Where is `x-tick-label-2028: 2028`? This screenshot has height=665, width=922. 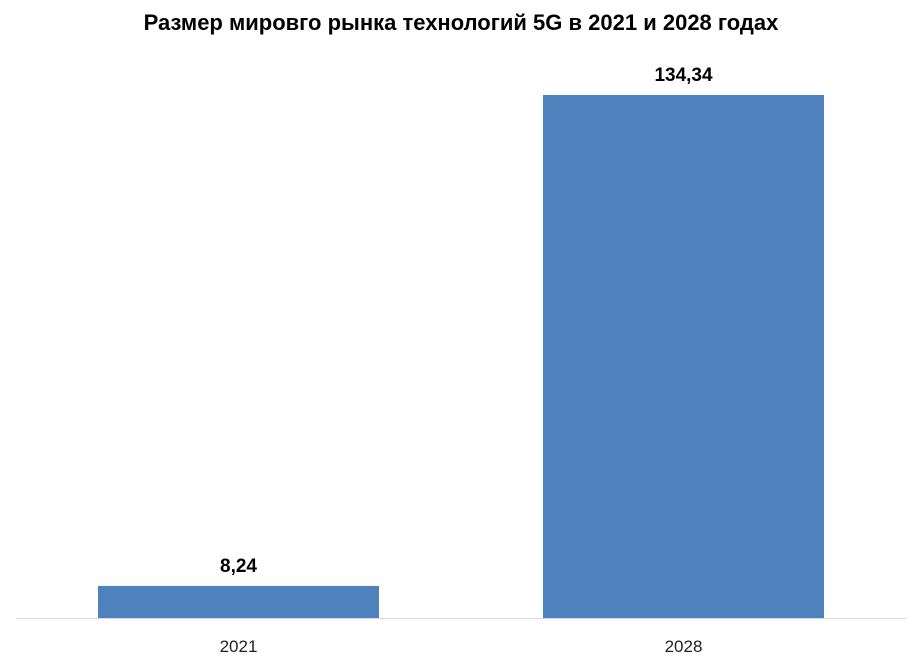 x-tick-label-2028: 2028 is located at coordinates (684, 646).